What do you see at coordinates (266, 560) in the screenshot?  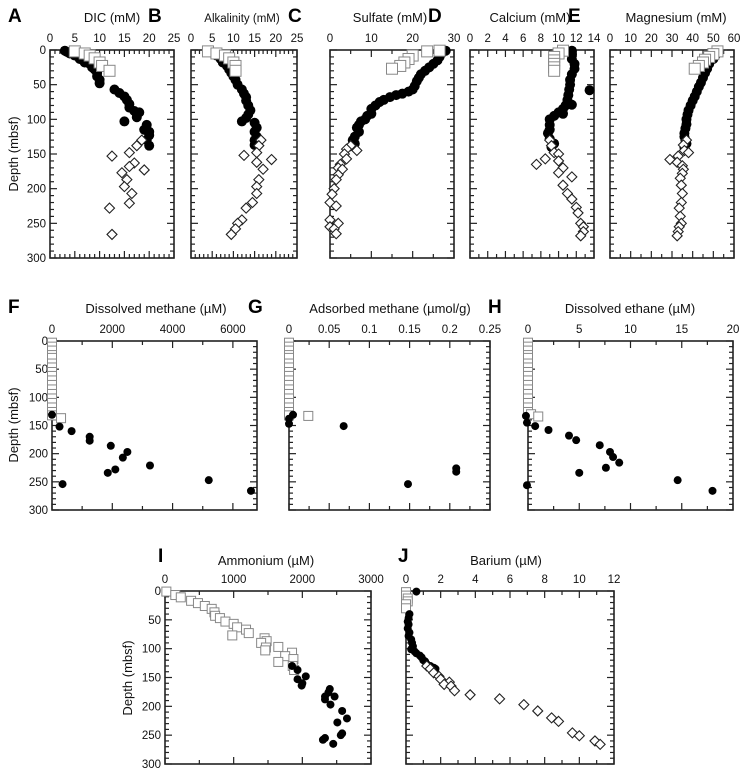 I see `panel-title: Ammonium (µM)` at bounding box center [266, 560].